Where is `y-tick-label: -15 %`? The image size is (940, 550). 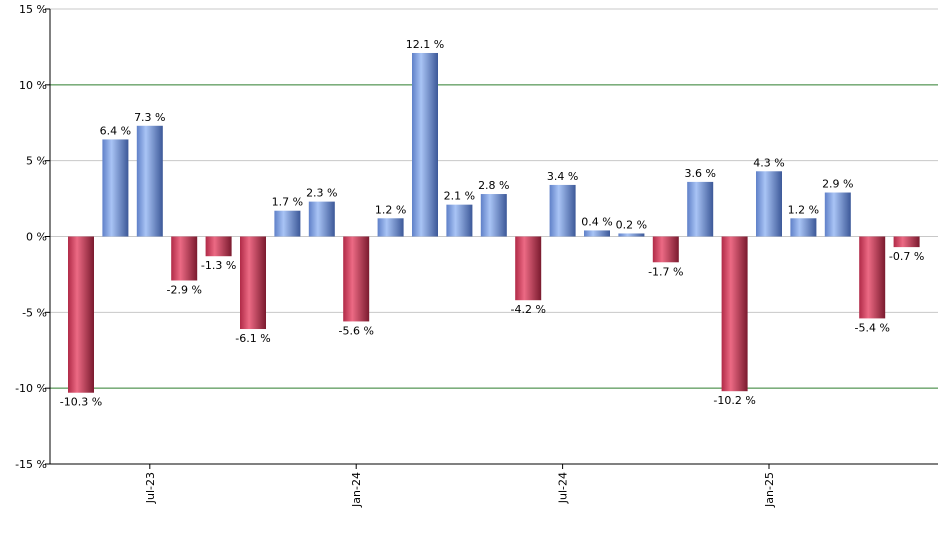
y-tick-label: -15 % is located at coordinates (31, 464).